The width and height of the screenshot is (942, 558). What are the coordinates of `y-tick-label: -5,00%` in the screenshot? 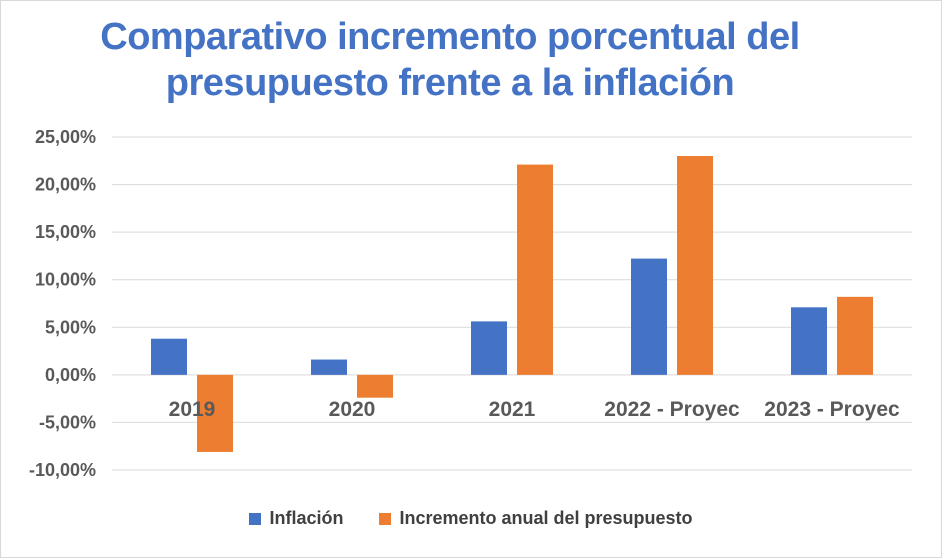 It's located at (67, 422).